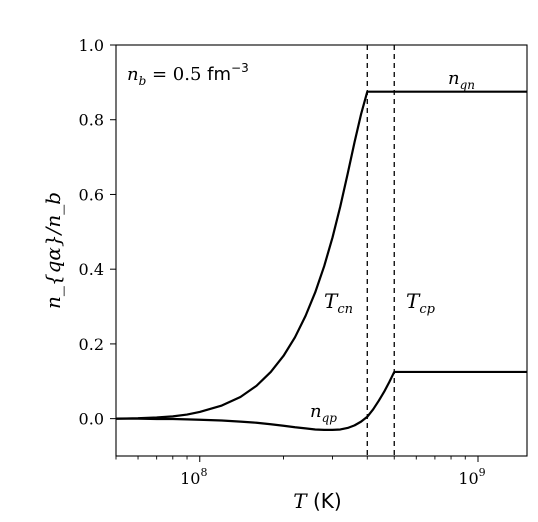  I want to click on series-line-qp, so click(321, 400).